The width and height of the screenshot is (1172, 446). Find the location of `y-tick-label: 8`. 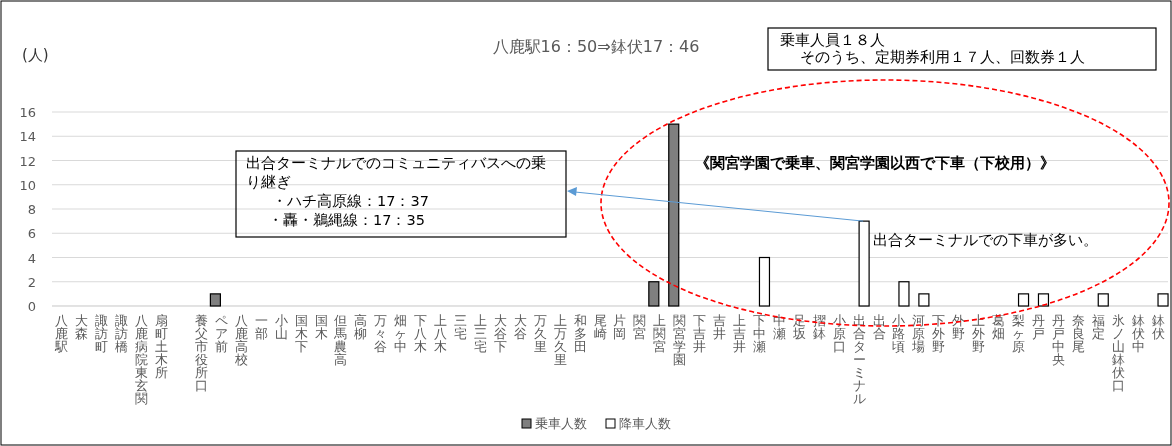

y-tick-label: 8 is located at coordinates (31, 209).